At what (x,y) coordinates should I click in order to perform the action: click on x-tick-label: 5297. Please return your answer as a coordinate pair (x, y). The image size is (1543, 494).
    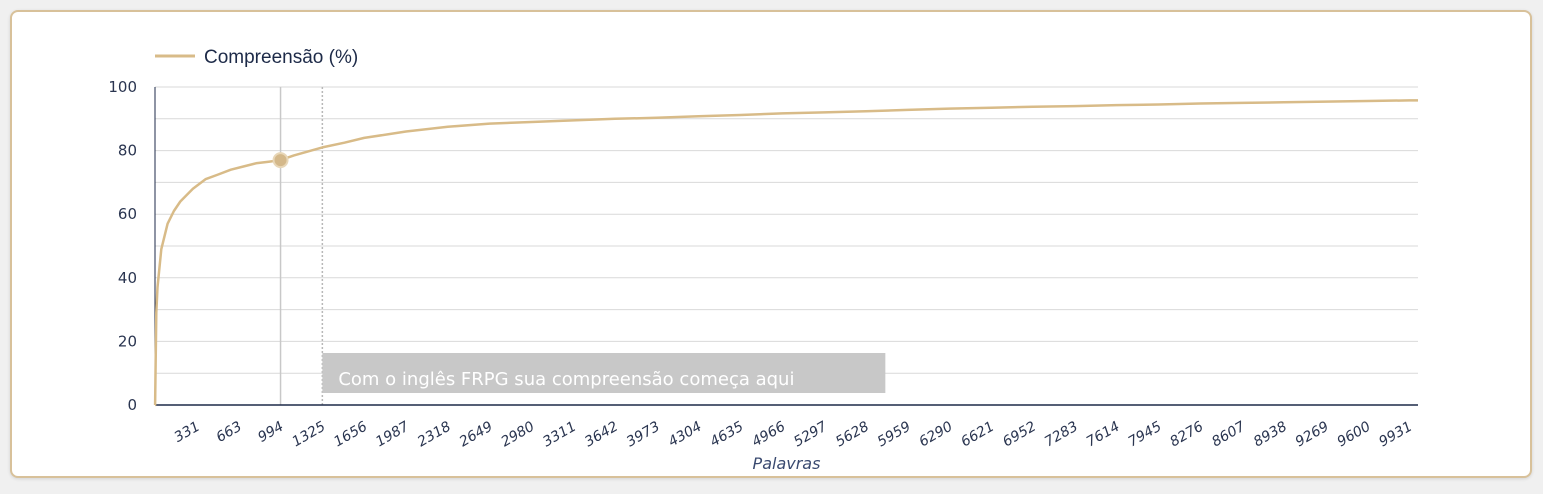
    Looking at the image, I should click on (810, 435).